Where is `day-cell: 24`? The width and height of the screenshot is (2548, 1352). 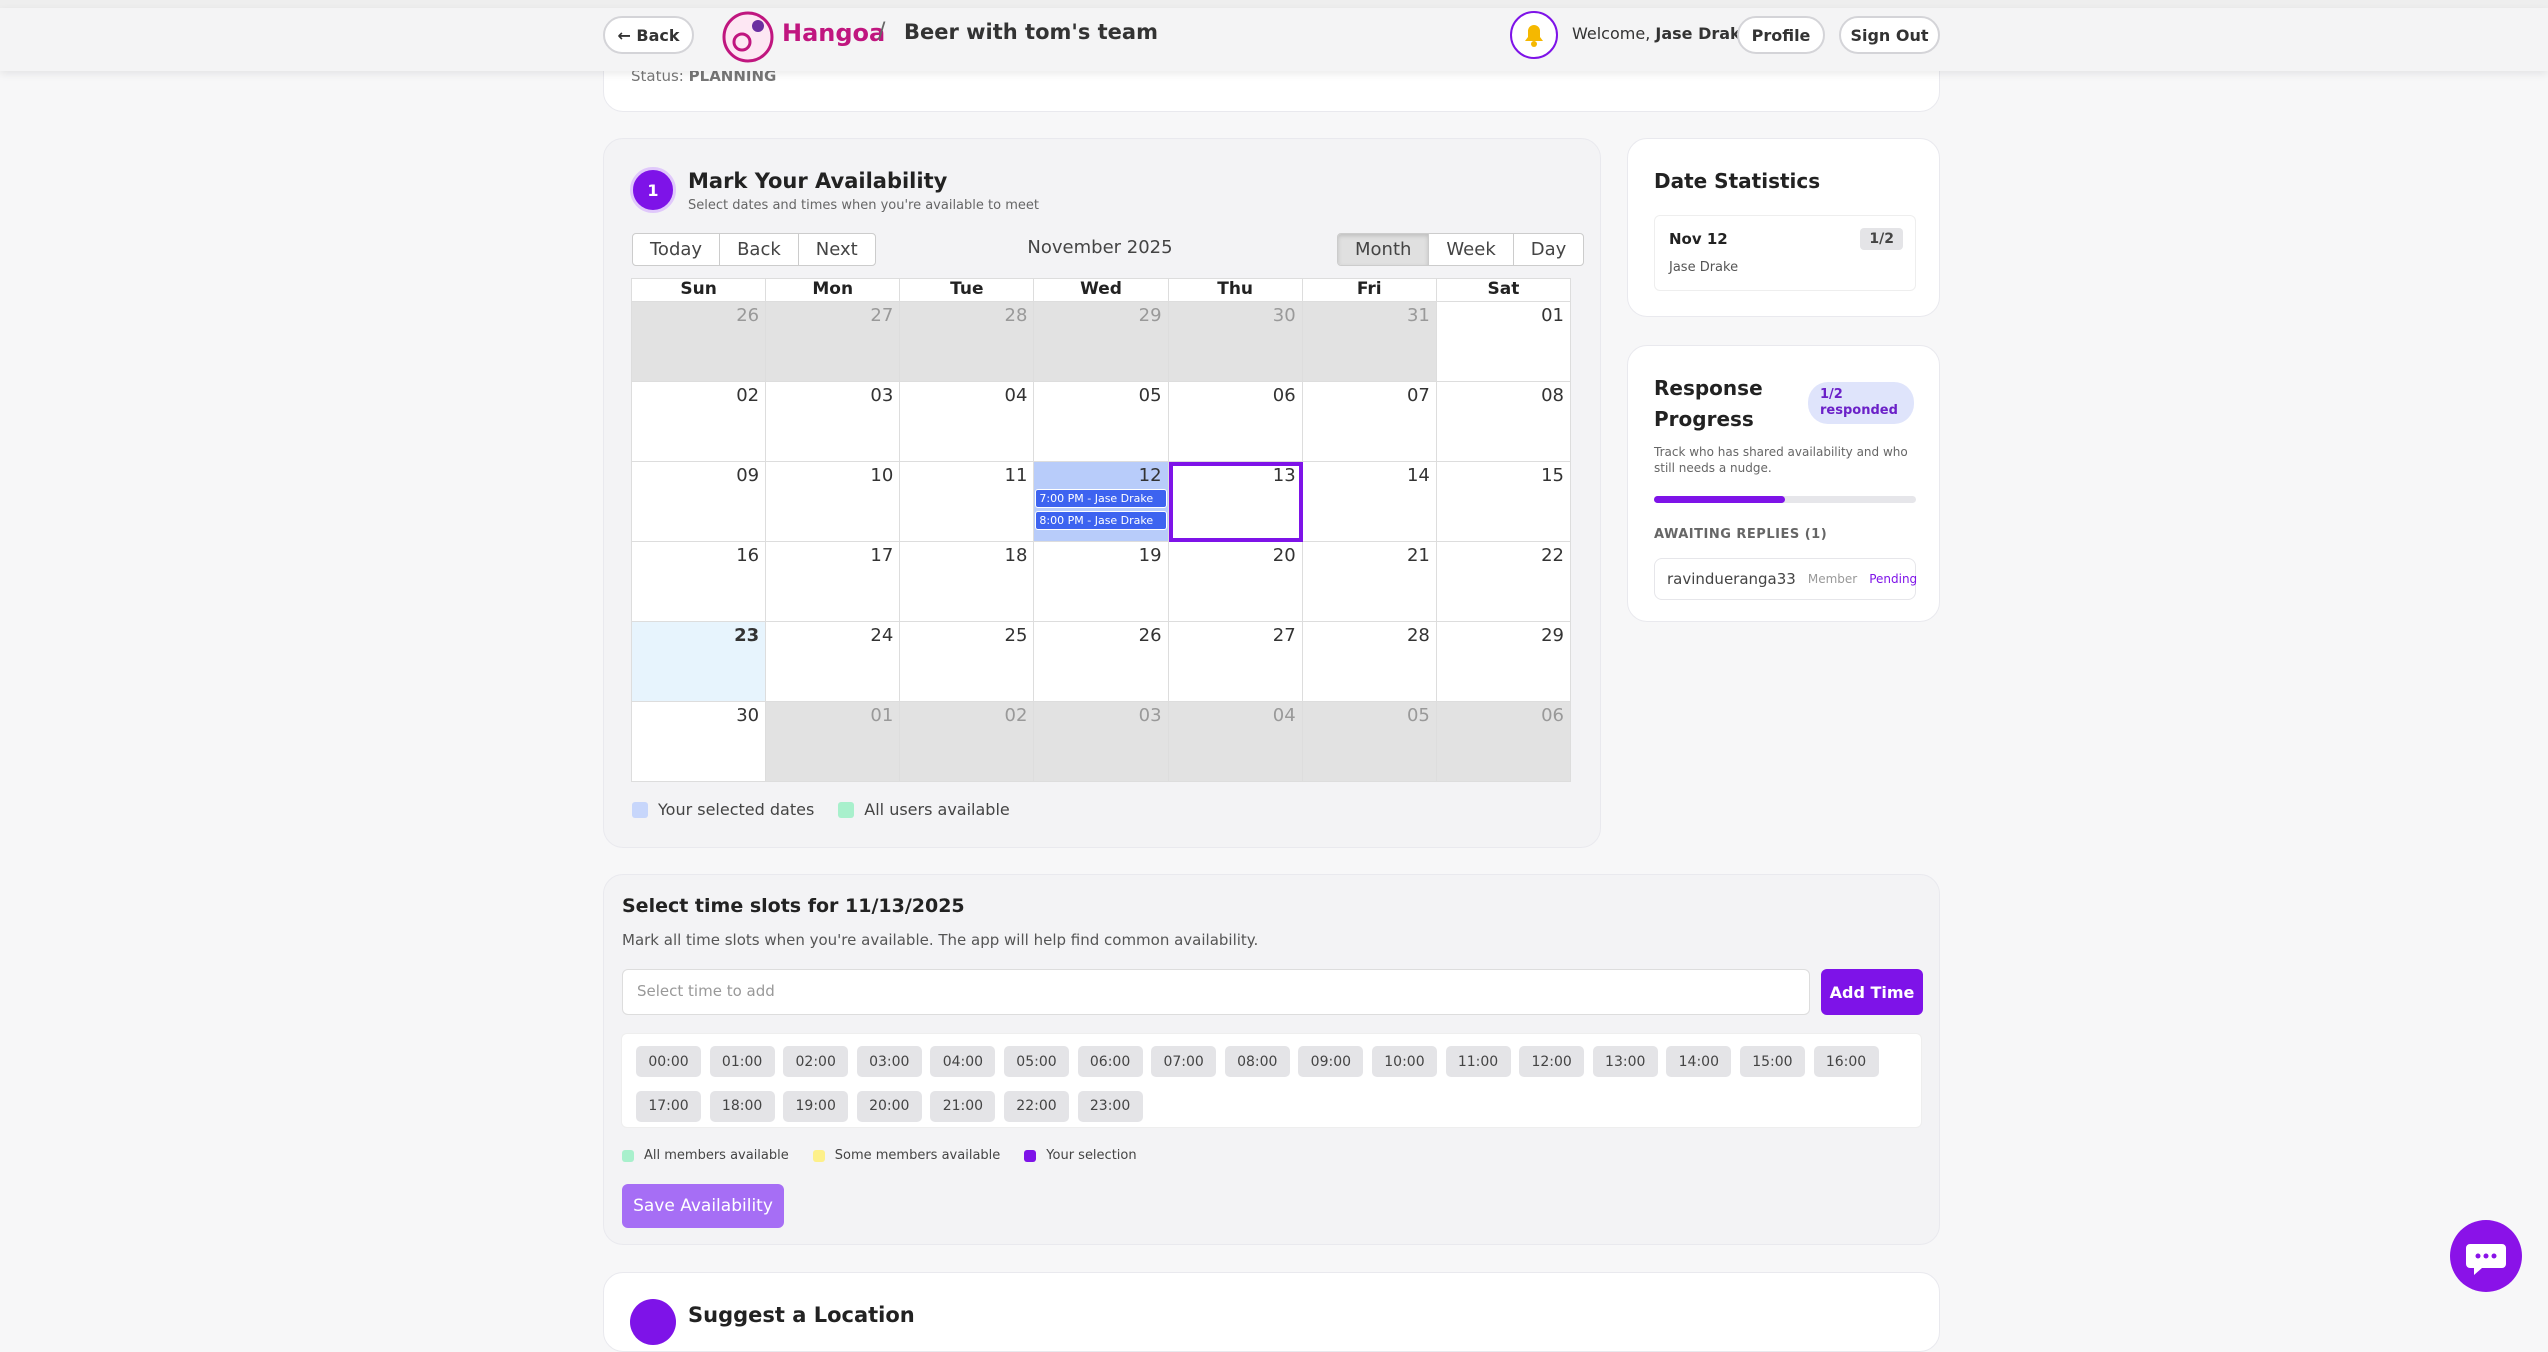
day-cell: 24 is located at coordinates (833, 662).